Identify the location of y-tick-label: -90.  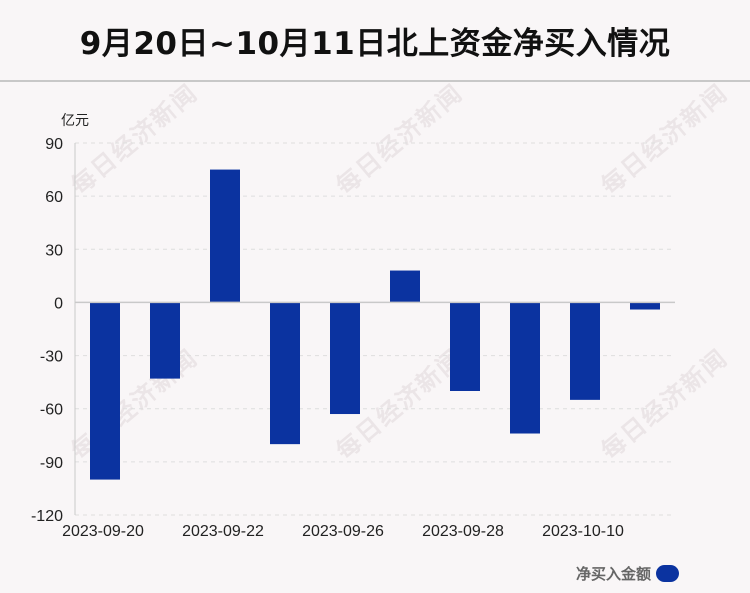
(51, 463).